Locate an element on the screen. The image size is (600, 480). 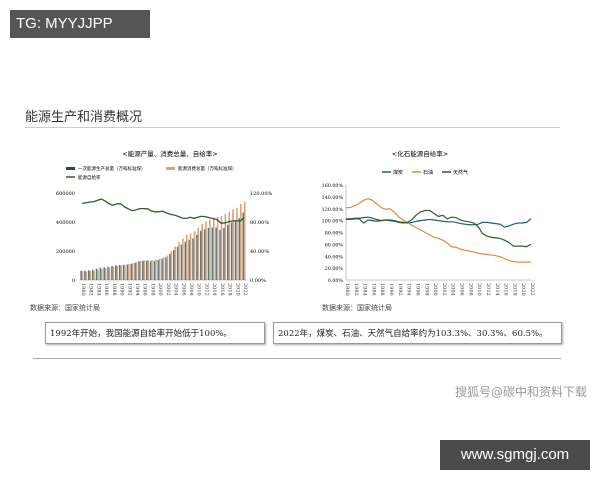
line-self-sufficiency is located at coordinates (163, 211).